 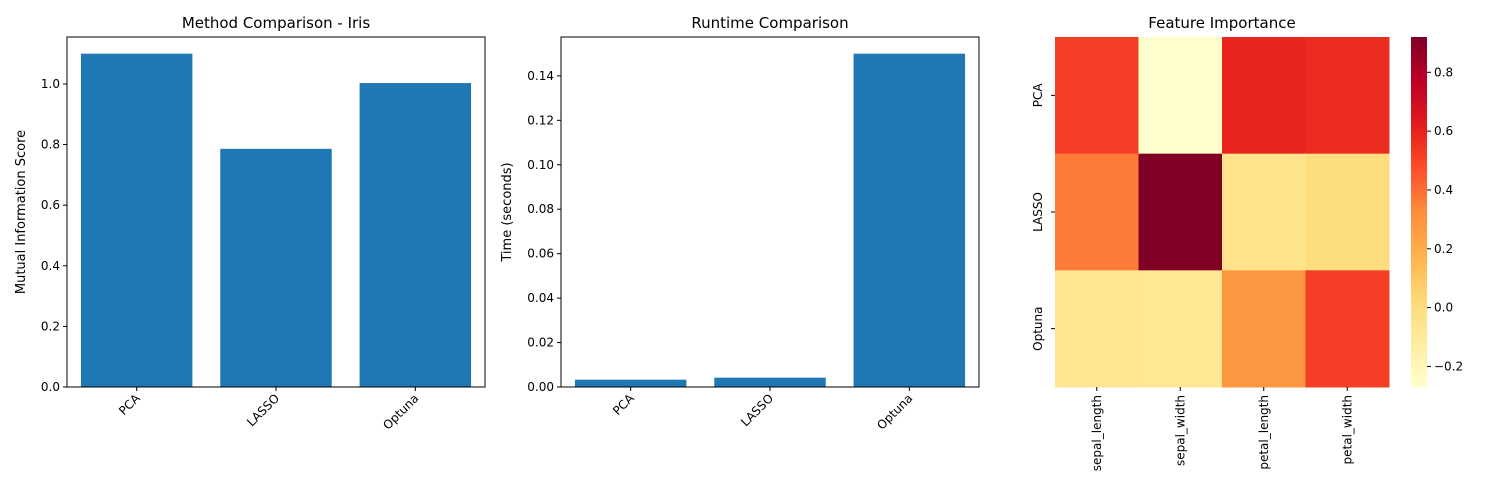 What do you see at coordinates (1038, 212) in the screenshot?
I see `row-label: LASSO` at bounding box center [1038, 212].